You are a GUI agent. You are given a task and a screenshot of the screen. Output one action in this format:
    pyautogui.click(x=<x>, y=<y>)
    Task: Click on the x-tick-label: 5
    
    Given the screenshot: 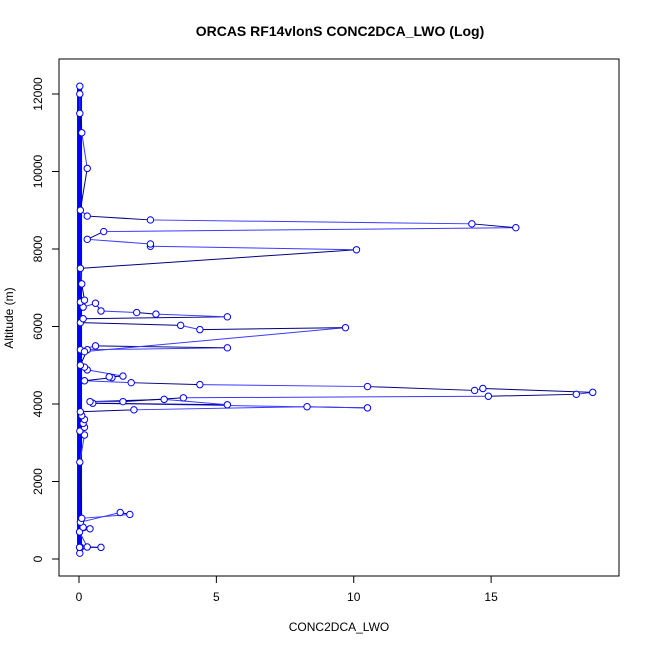 What is the action you would take?
    pyautogui.click(x=216, y=597)
    